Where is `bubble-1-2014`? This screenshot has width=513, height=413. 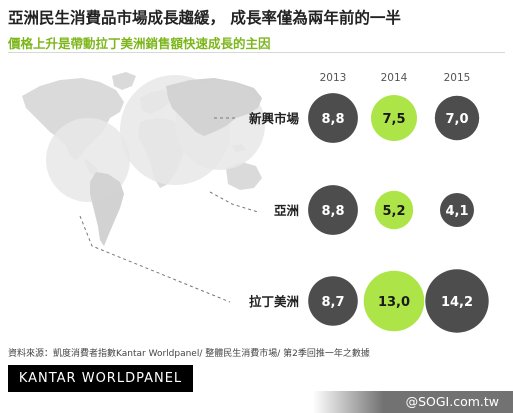 bubble-1-2014 is located at coordinates (394, 210).